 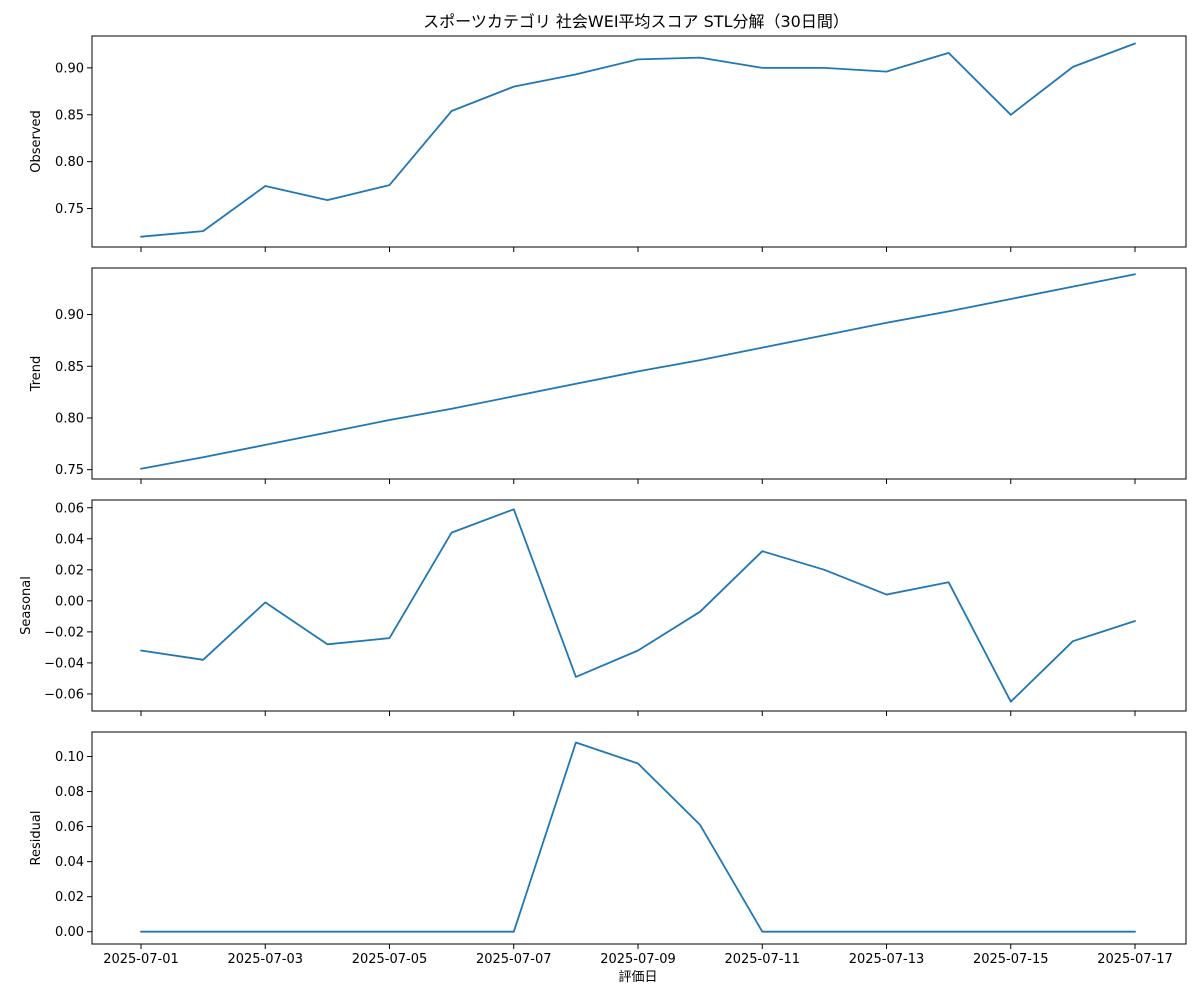 What do you see at coordinates (514, 959) in the screenshot?
I see `x-tick-label: 2025-07-07` at bounding box center [514, 959].